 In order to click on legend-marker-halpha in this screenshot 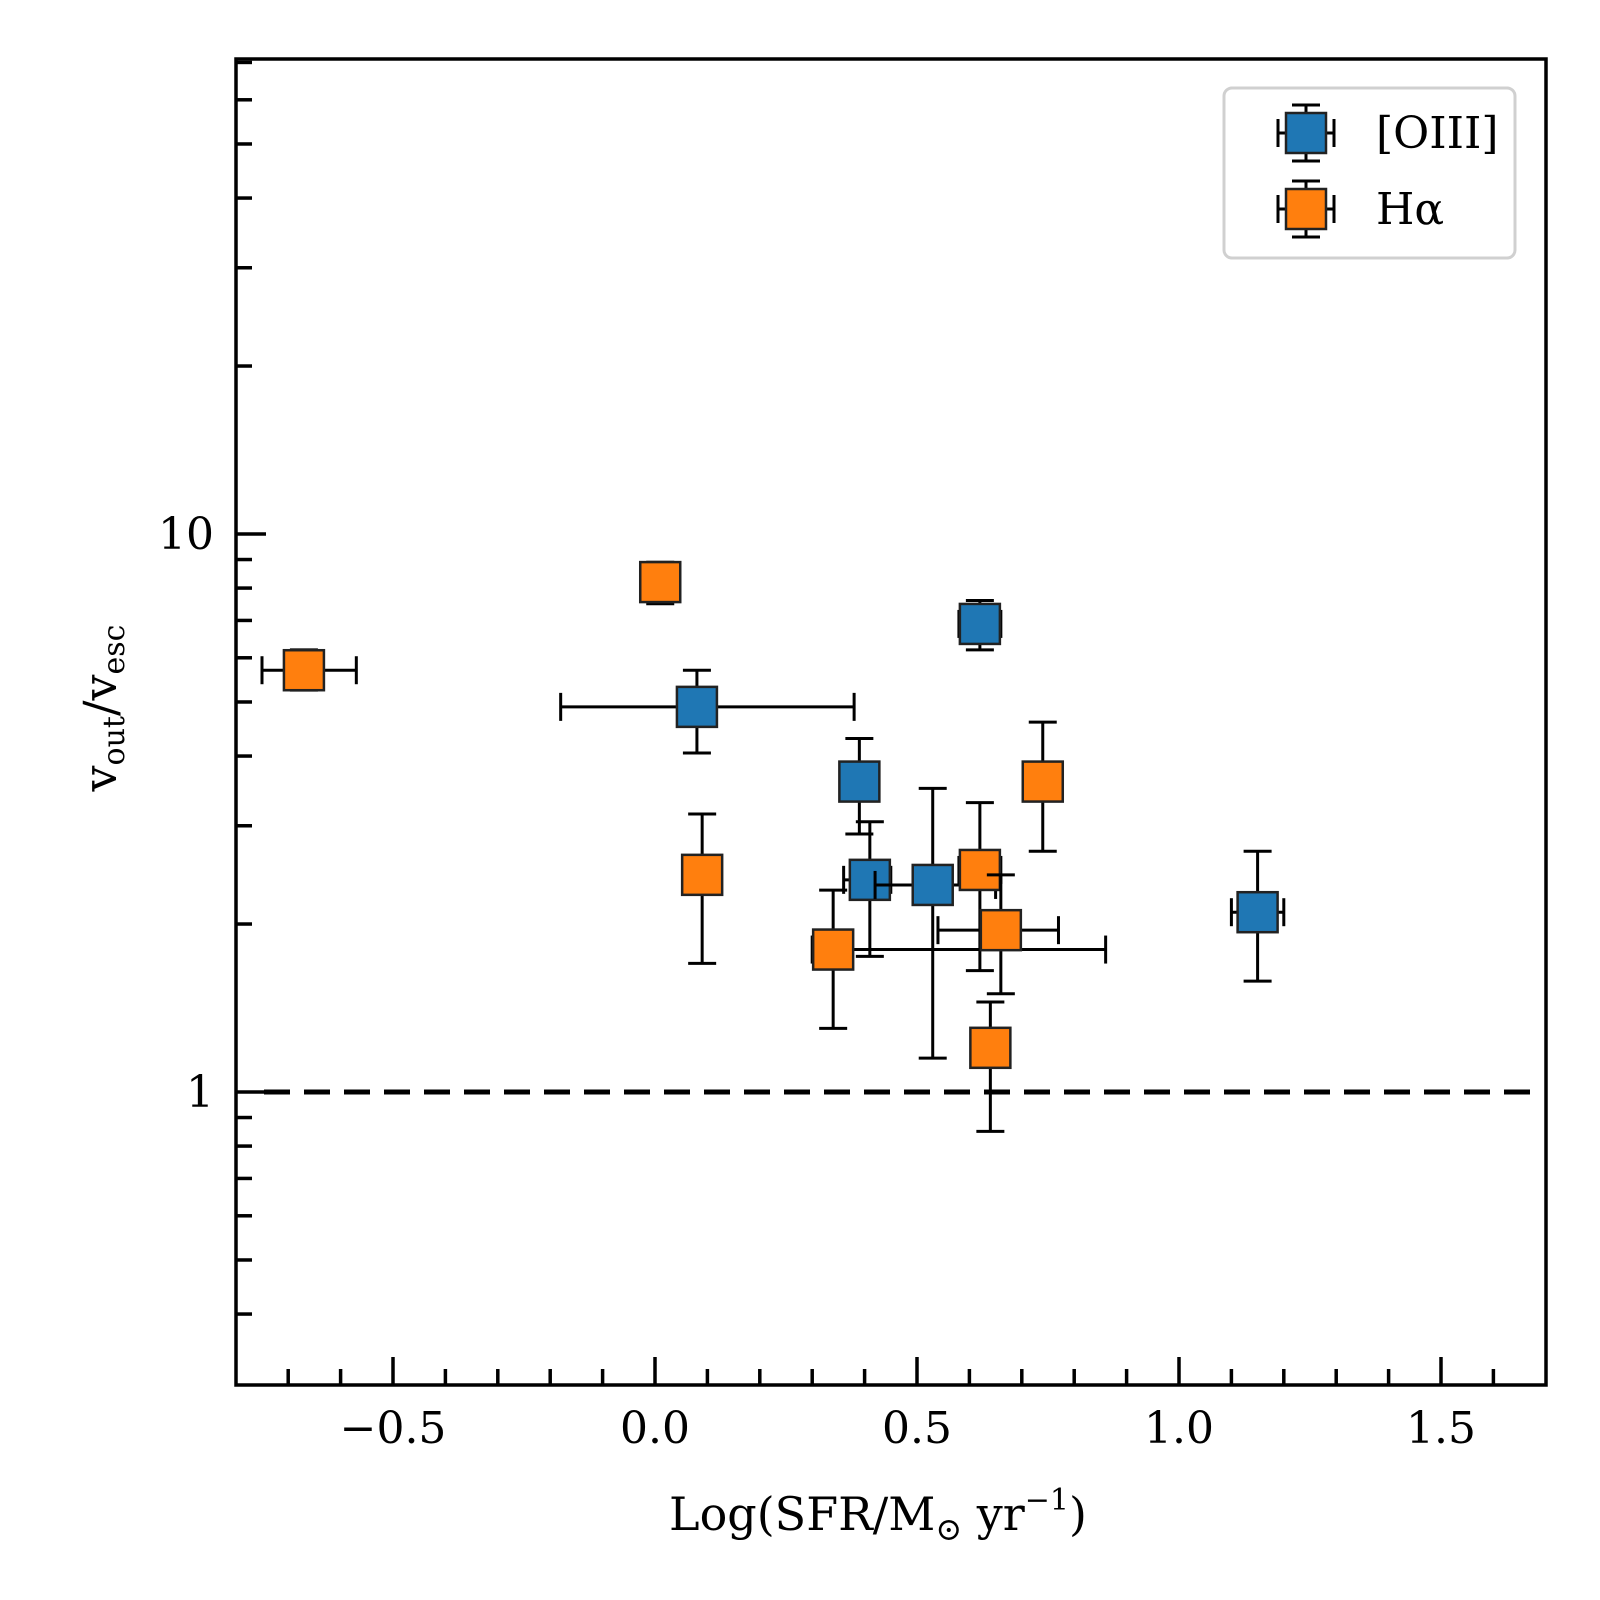, I will do `click(1306, 209)`.